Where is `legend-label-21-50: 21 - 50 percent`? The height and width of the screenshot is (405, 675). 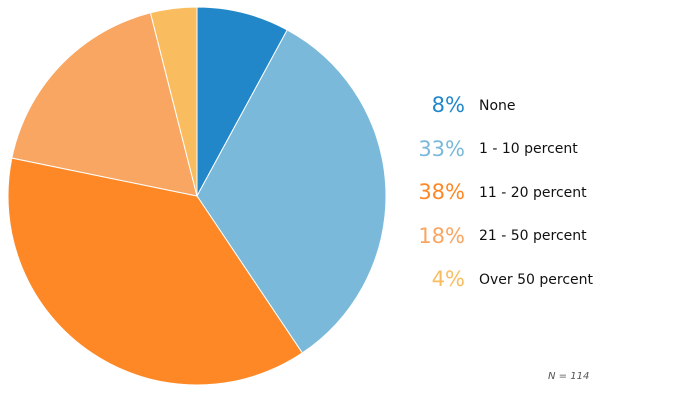
legend-label-21-50: 21 - 50 percent is located at coordinates (533, 236).